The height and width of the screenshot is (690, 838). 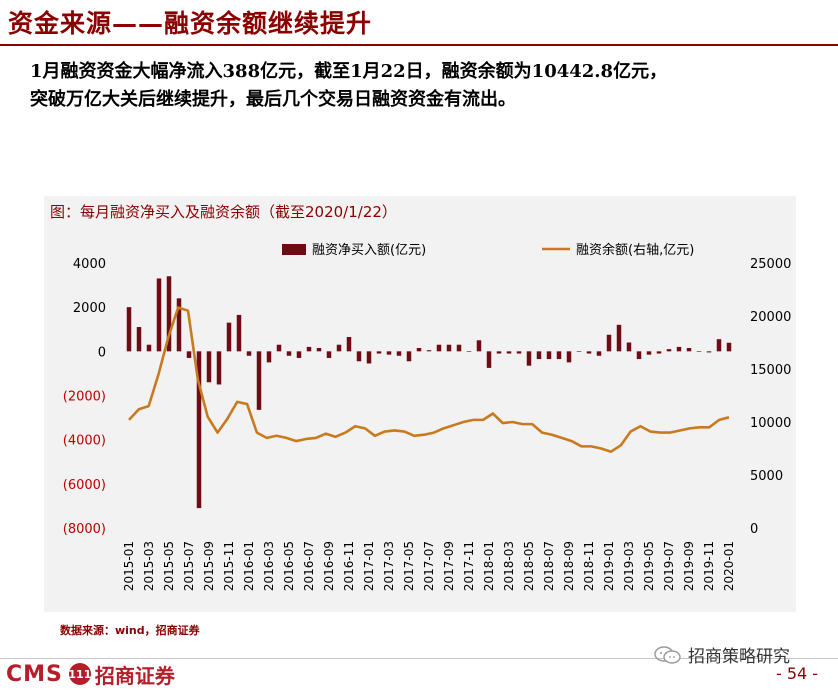 What do you see at coordinates (429, 566) in the screenshot?
I see `x-axis-tick-label: 2017-07` at bounding box center [429, 566].